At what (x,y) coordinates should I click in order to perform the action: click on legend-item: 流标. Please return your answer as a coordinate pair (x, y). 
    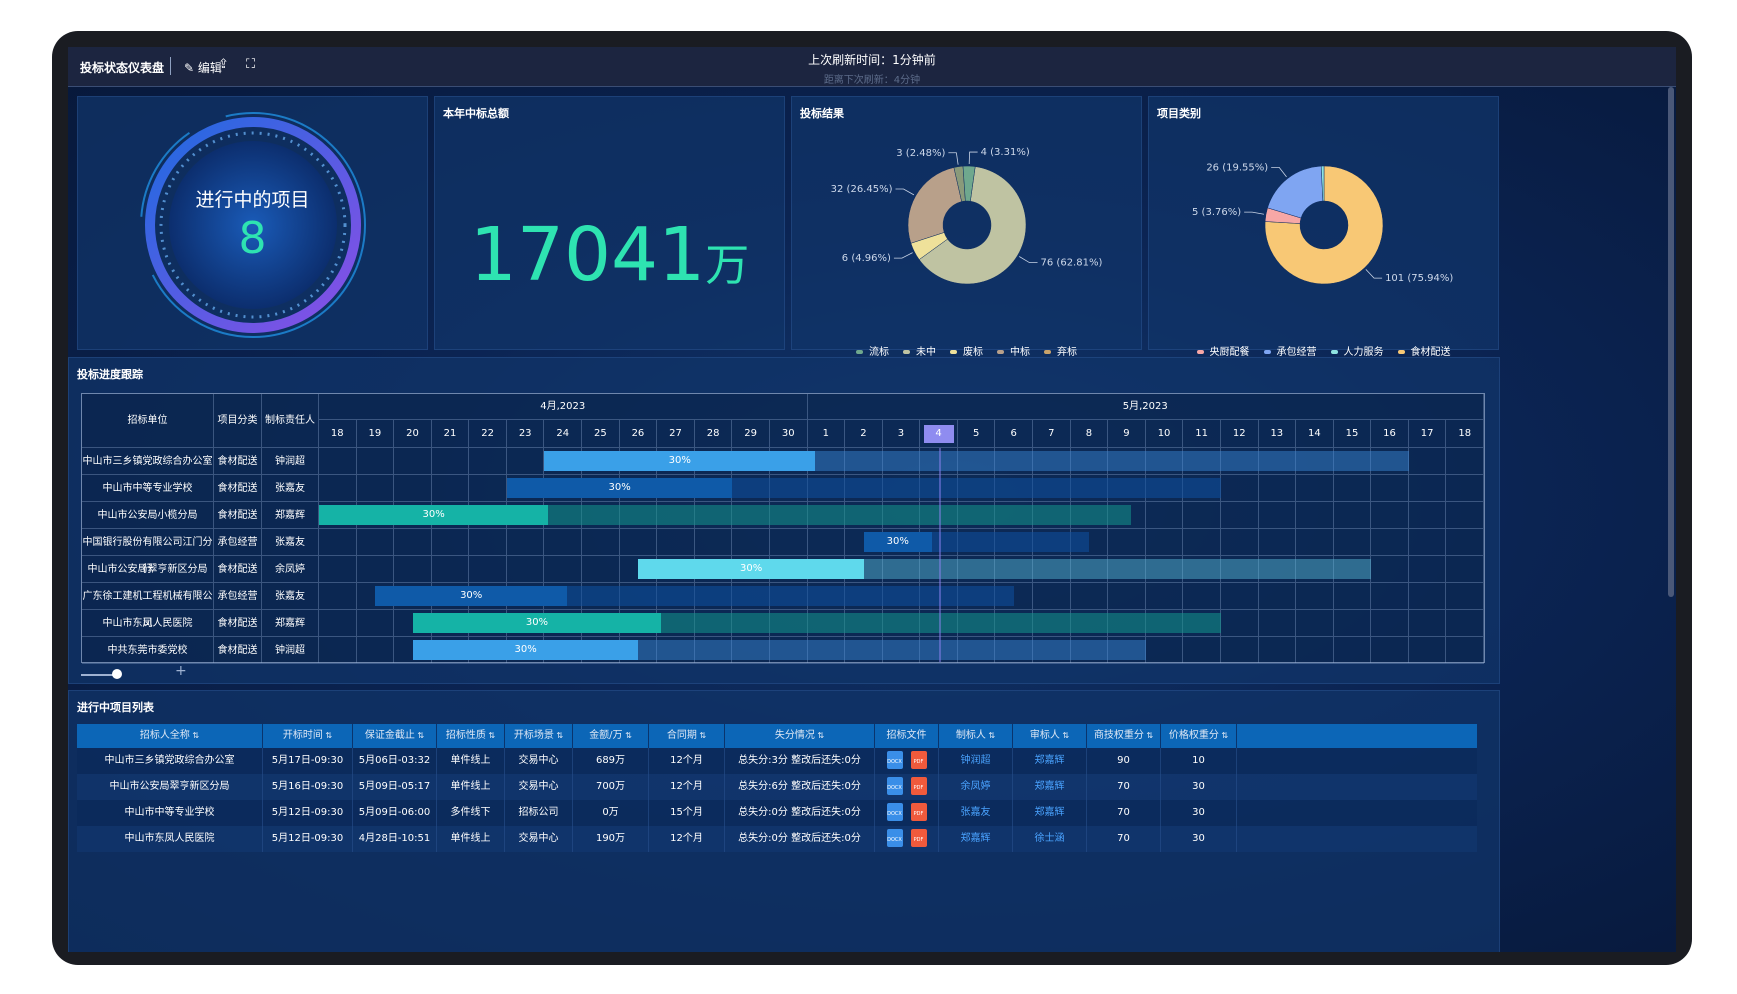
    Looking at the image, I should click on (872, 352).